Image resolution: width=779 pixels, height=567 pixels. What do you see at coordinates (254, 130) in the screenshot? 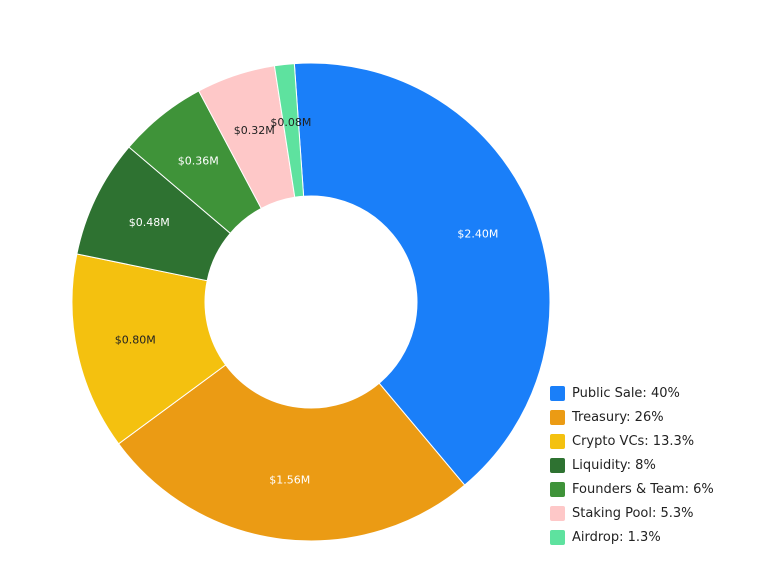
I see `slice-label-staking-pool: $0.32M` at bounding box center [254, 130].